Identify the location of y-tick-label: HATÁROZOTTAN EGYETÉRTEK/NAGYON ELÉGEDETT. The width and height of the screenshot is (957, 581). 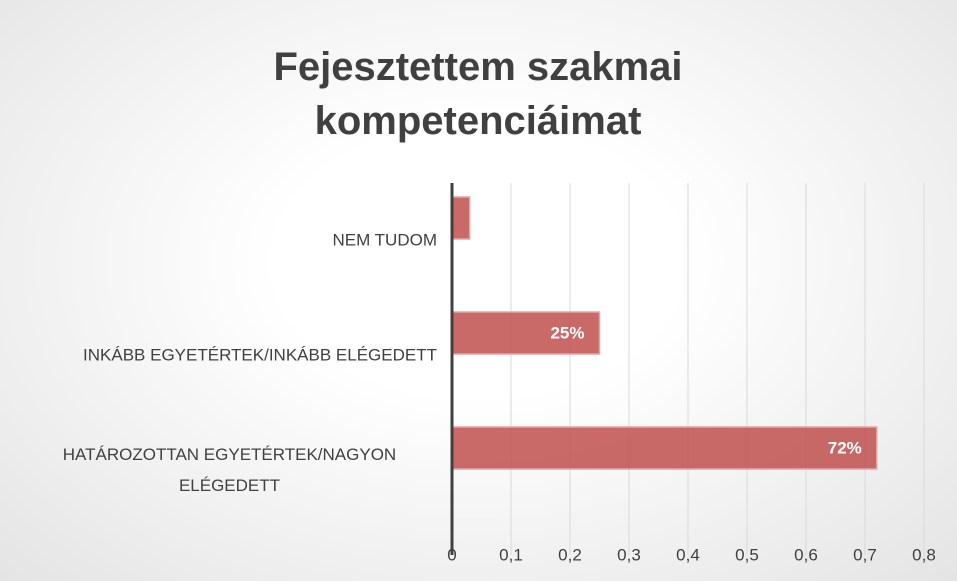
(229, 470).